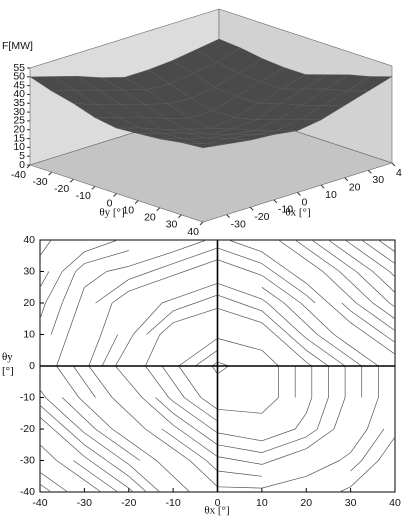 The width and height of the screenshot is (402, 521). Describe the element at coordinates (111, 213) in the screenshot. I see `y-axis-title: θy [°]` at that location.